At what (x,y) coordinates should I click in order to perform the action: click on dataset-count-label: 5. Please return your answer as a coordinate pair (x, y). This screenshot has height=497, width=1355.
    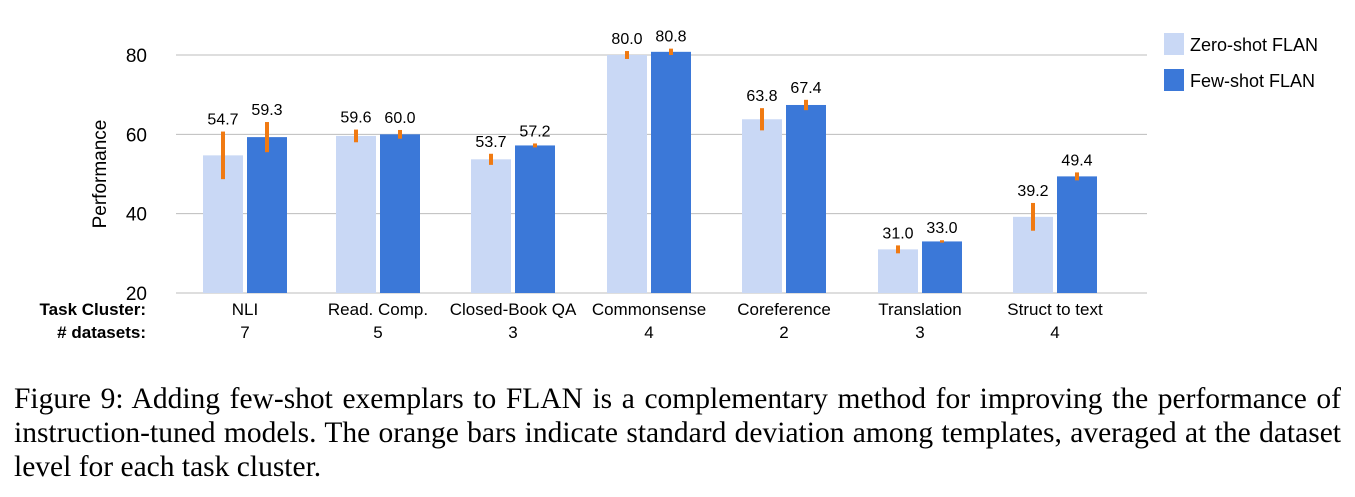
    Looking at the image, I should click on (377, 332).